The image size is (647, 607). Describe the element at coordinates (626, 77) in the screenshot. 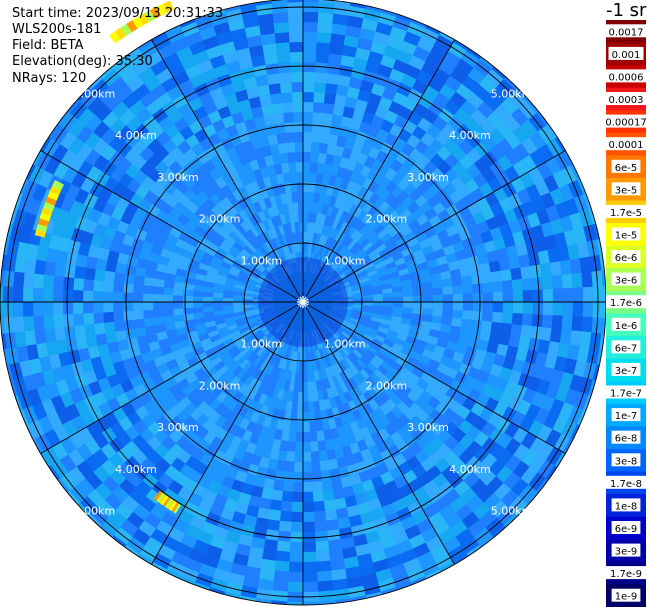

I see `colorbar-label: 0.0006` at that location.